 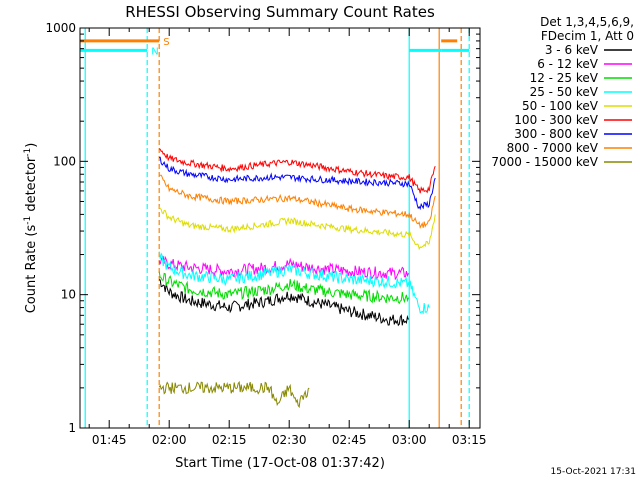 I want to click on legend-label-5: 100 - 300 keV, so click(x=556, y=120).